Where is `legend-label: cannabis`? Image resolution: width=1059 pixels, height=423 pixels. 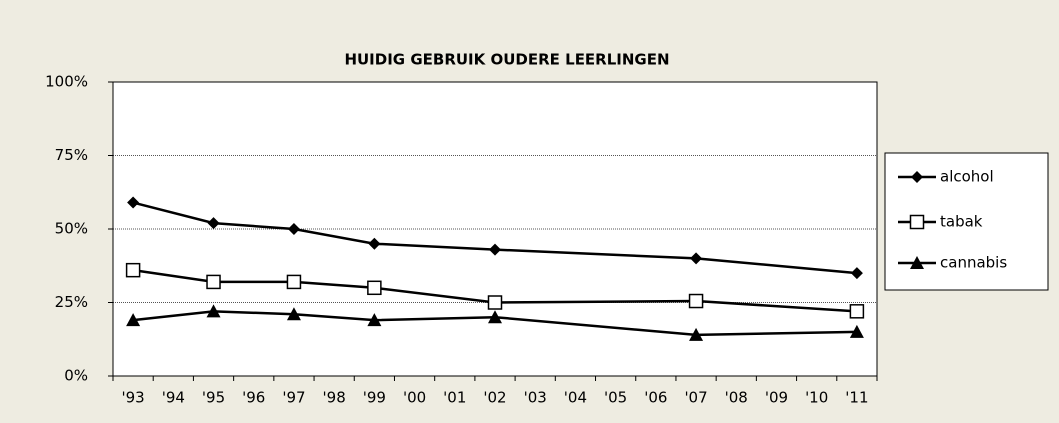
legend-label: cannabis is located at coordinates (973, 263).